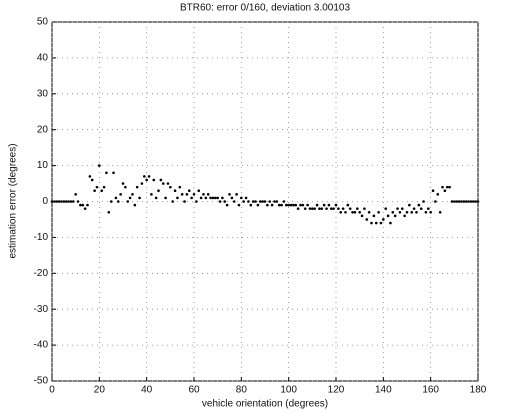  Describe the element at coordinates (41, 273) in the screenshot. I see `y-tick-label: -20` at that location.